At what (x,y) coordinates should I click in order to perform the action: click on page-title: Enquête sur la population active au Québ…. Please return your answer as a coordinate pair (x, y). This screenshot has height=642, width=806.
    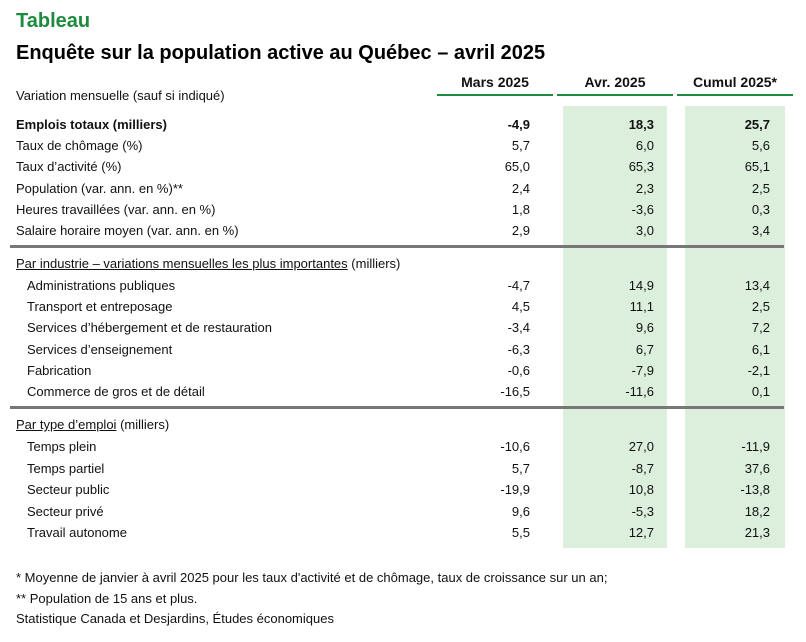
    Looking at the image, I should click on (281, 53).